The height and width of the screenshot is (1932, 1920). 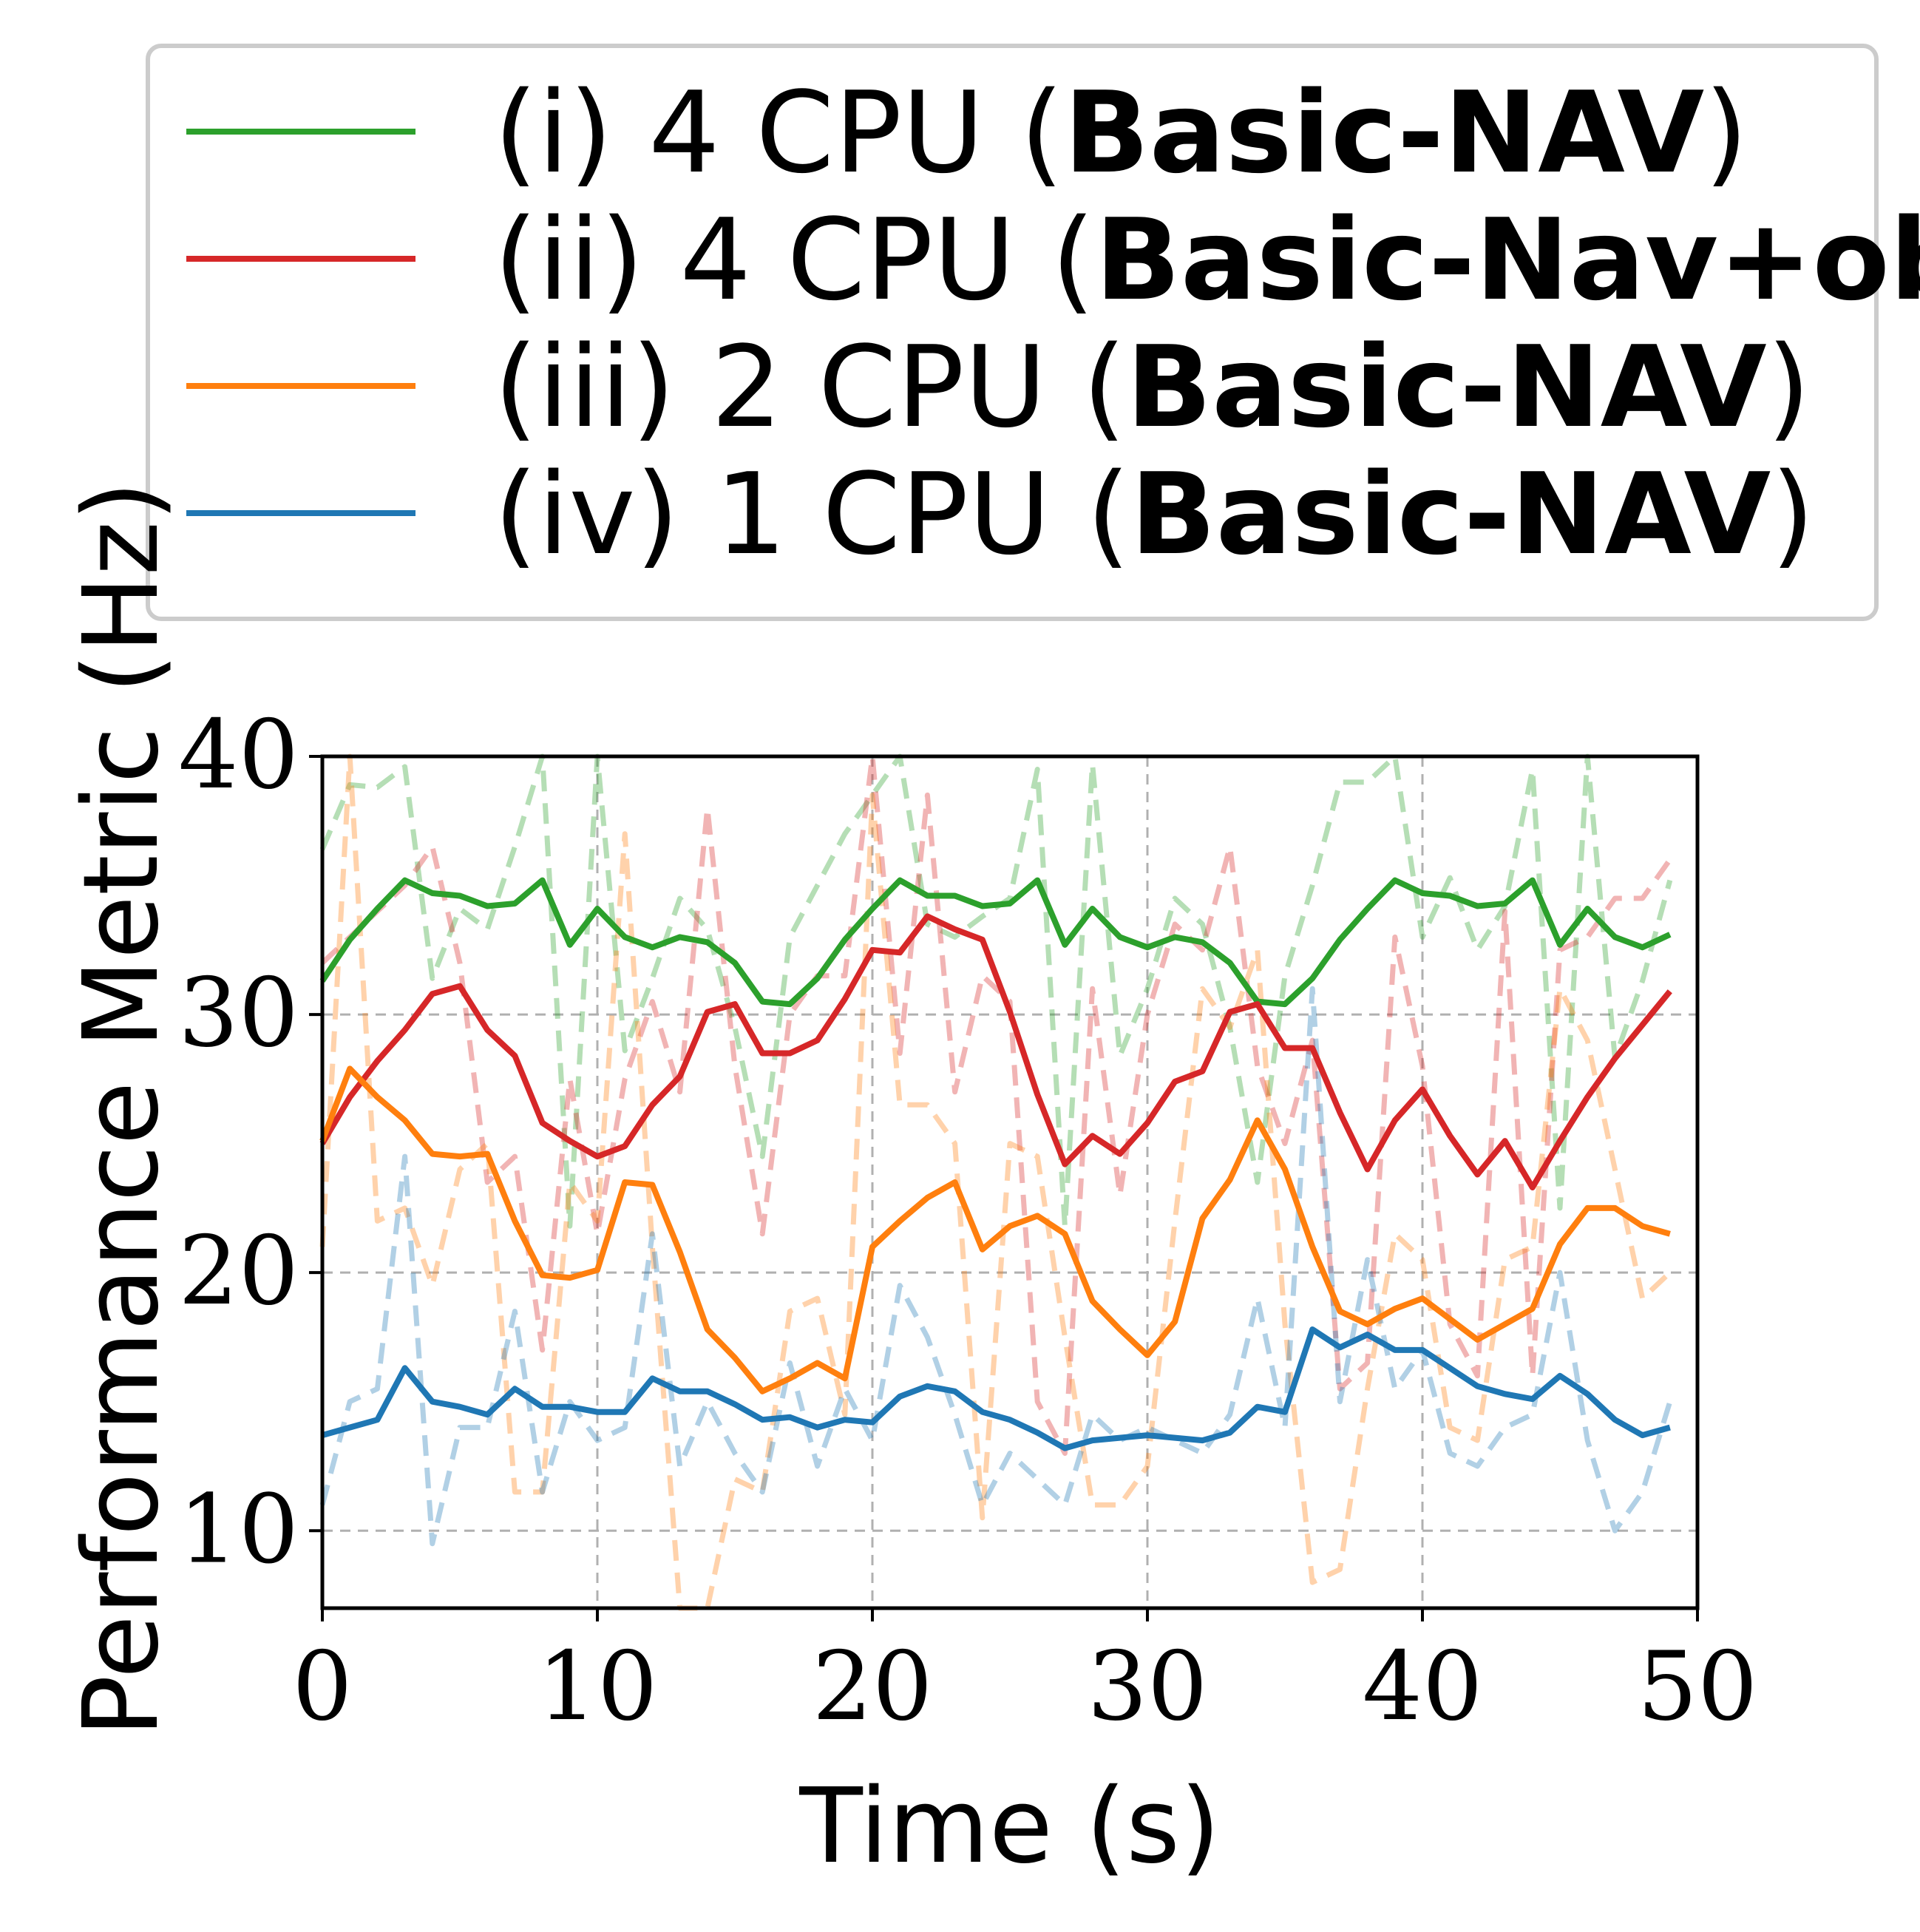 What do you see at coordinates (779, 132) in the screenshot?
I see `legend-label-prefix: (i) 4 CPU (` at bounding box center [779, 132].